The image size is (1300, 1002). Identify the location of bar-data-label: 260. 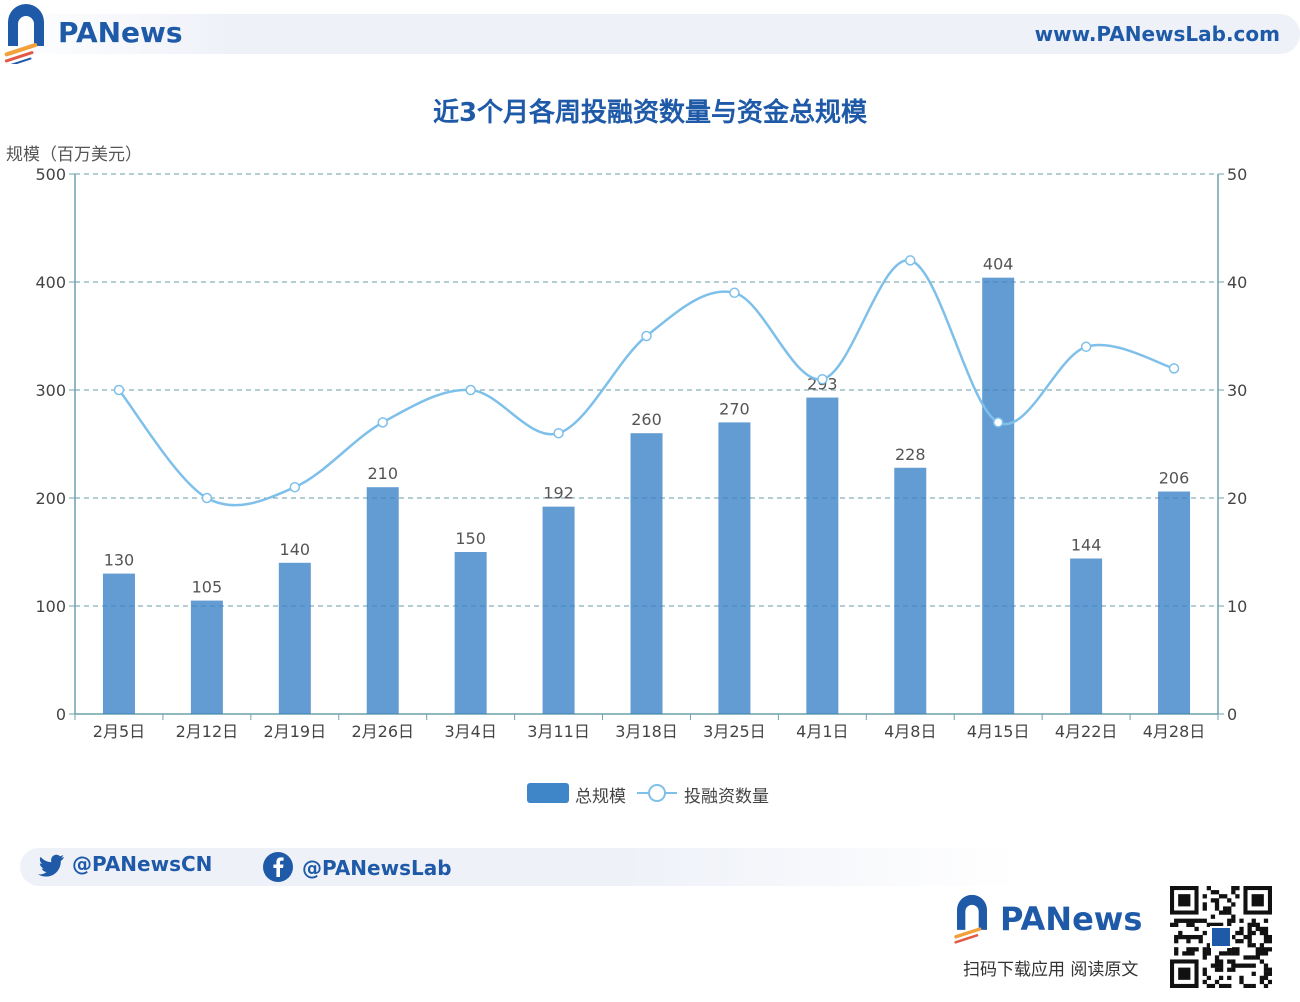
(646, 419).